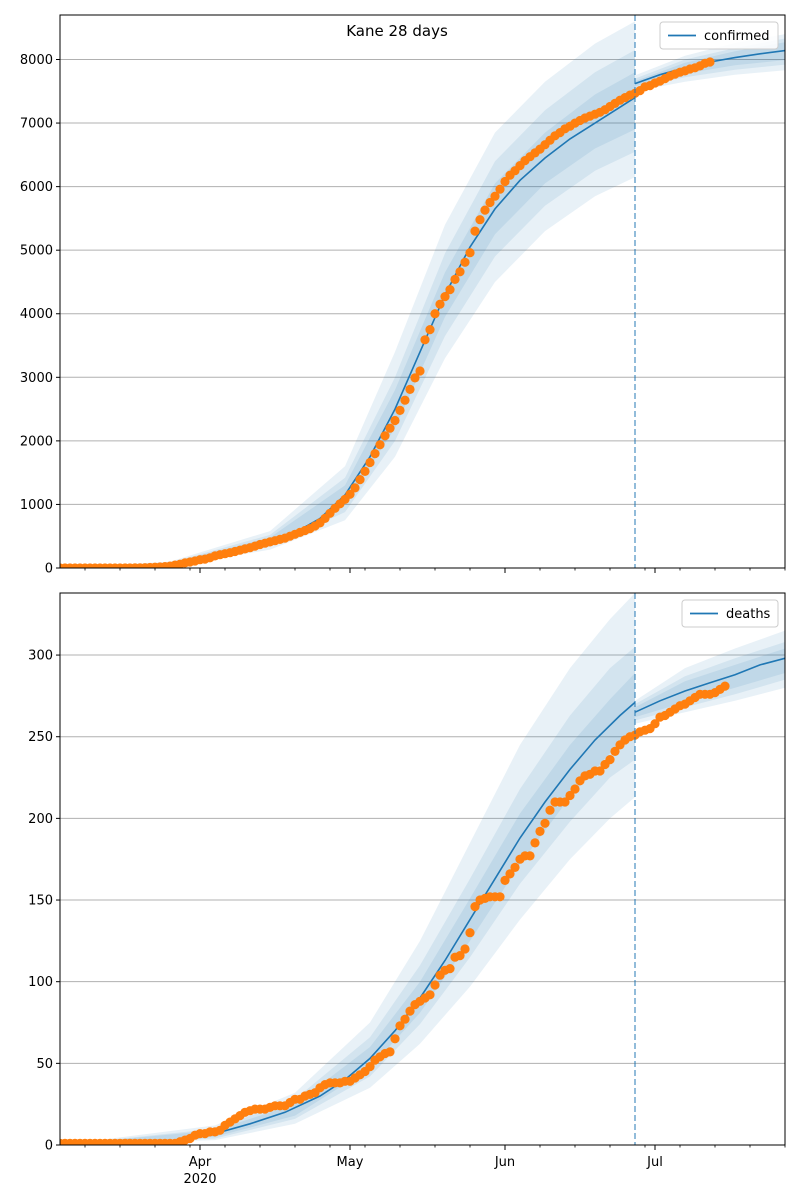  What do you see at coordinates (504, 1162) in the screenshot?
I see `x-tick-label: Jun` at bounding box center [504, 1162].